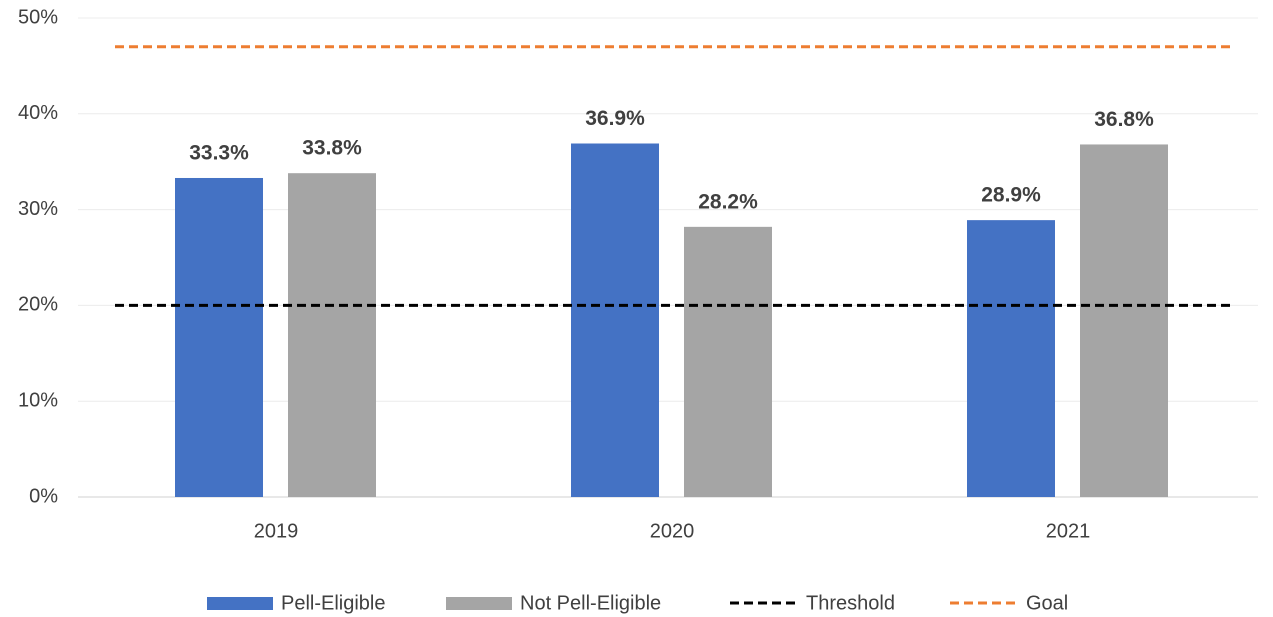  I want to click on x-tick-label: 2020, so click(672, 531).